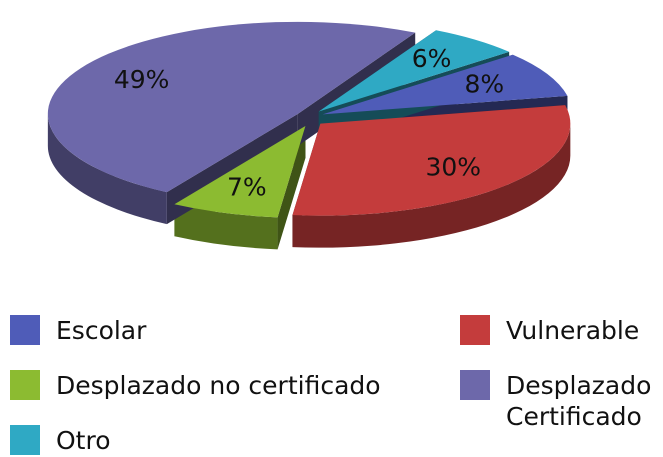  What do you see at coordinates (432, 58) in the screenshot?
I see `data-label: 6%` at bounding box center [432, 58].